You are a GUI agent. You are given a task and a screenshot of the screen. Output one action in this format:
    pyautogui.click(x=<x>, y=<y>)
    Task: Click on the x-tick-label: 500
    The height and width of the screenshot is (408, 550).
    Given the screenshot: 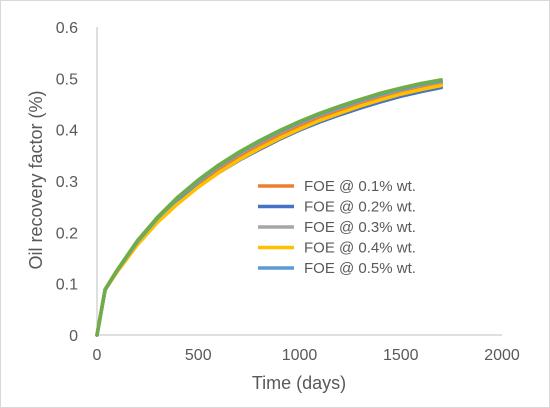 What is the action you would take?
    pyautogui.click(x=198, y=355)
    